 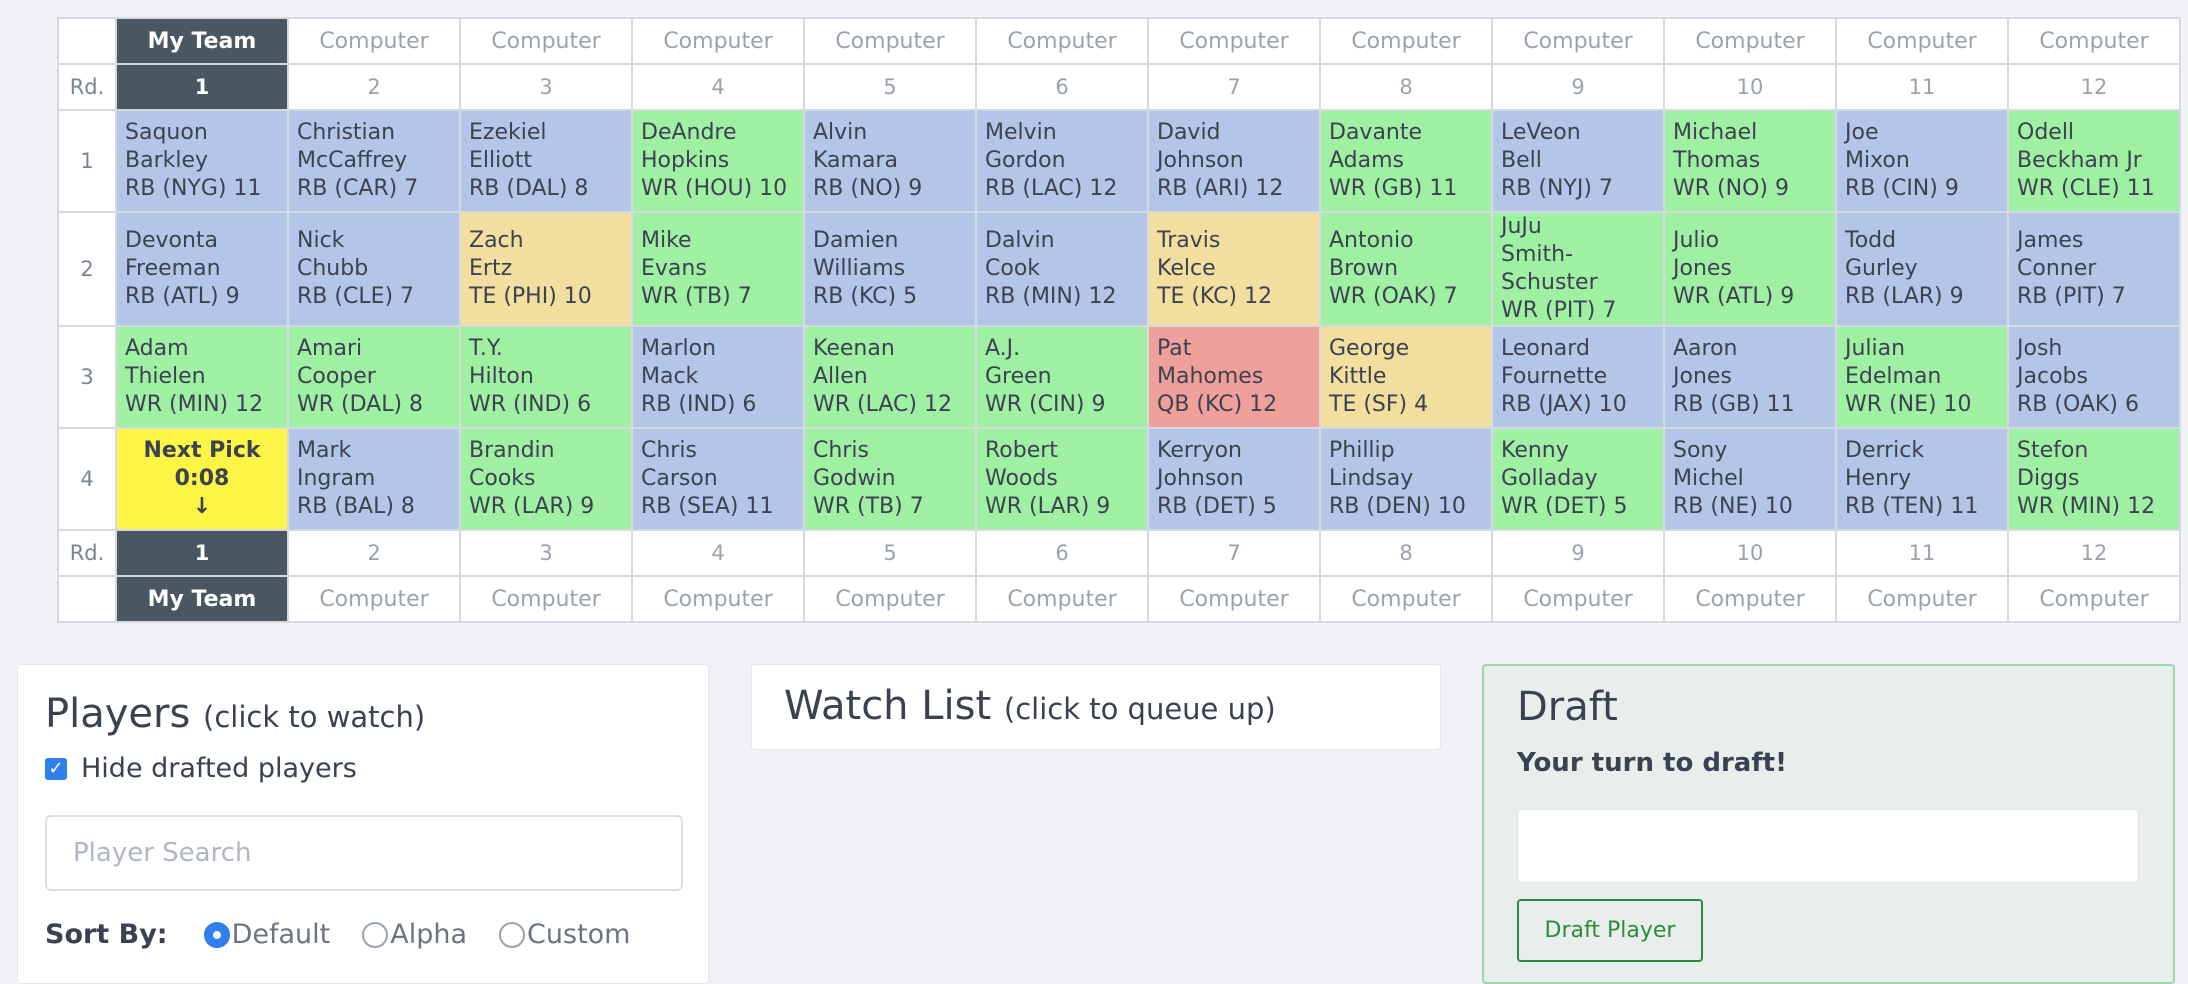 I want to click on player-first-name: Devonta, so click(x=172, y=240).